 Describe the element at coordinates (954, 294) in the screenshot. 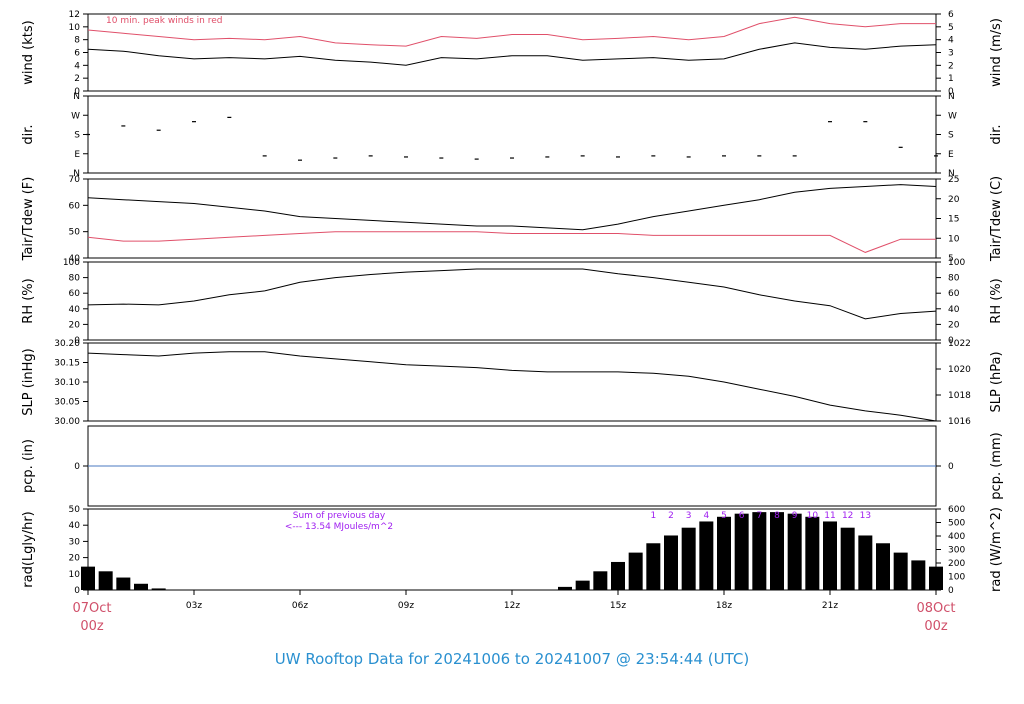

I see `ytick-label-right-rh: 60` at that location.